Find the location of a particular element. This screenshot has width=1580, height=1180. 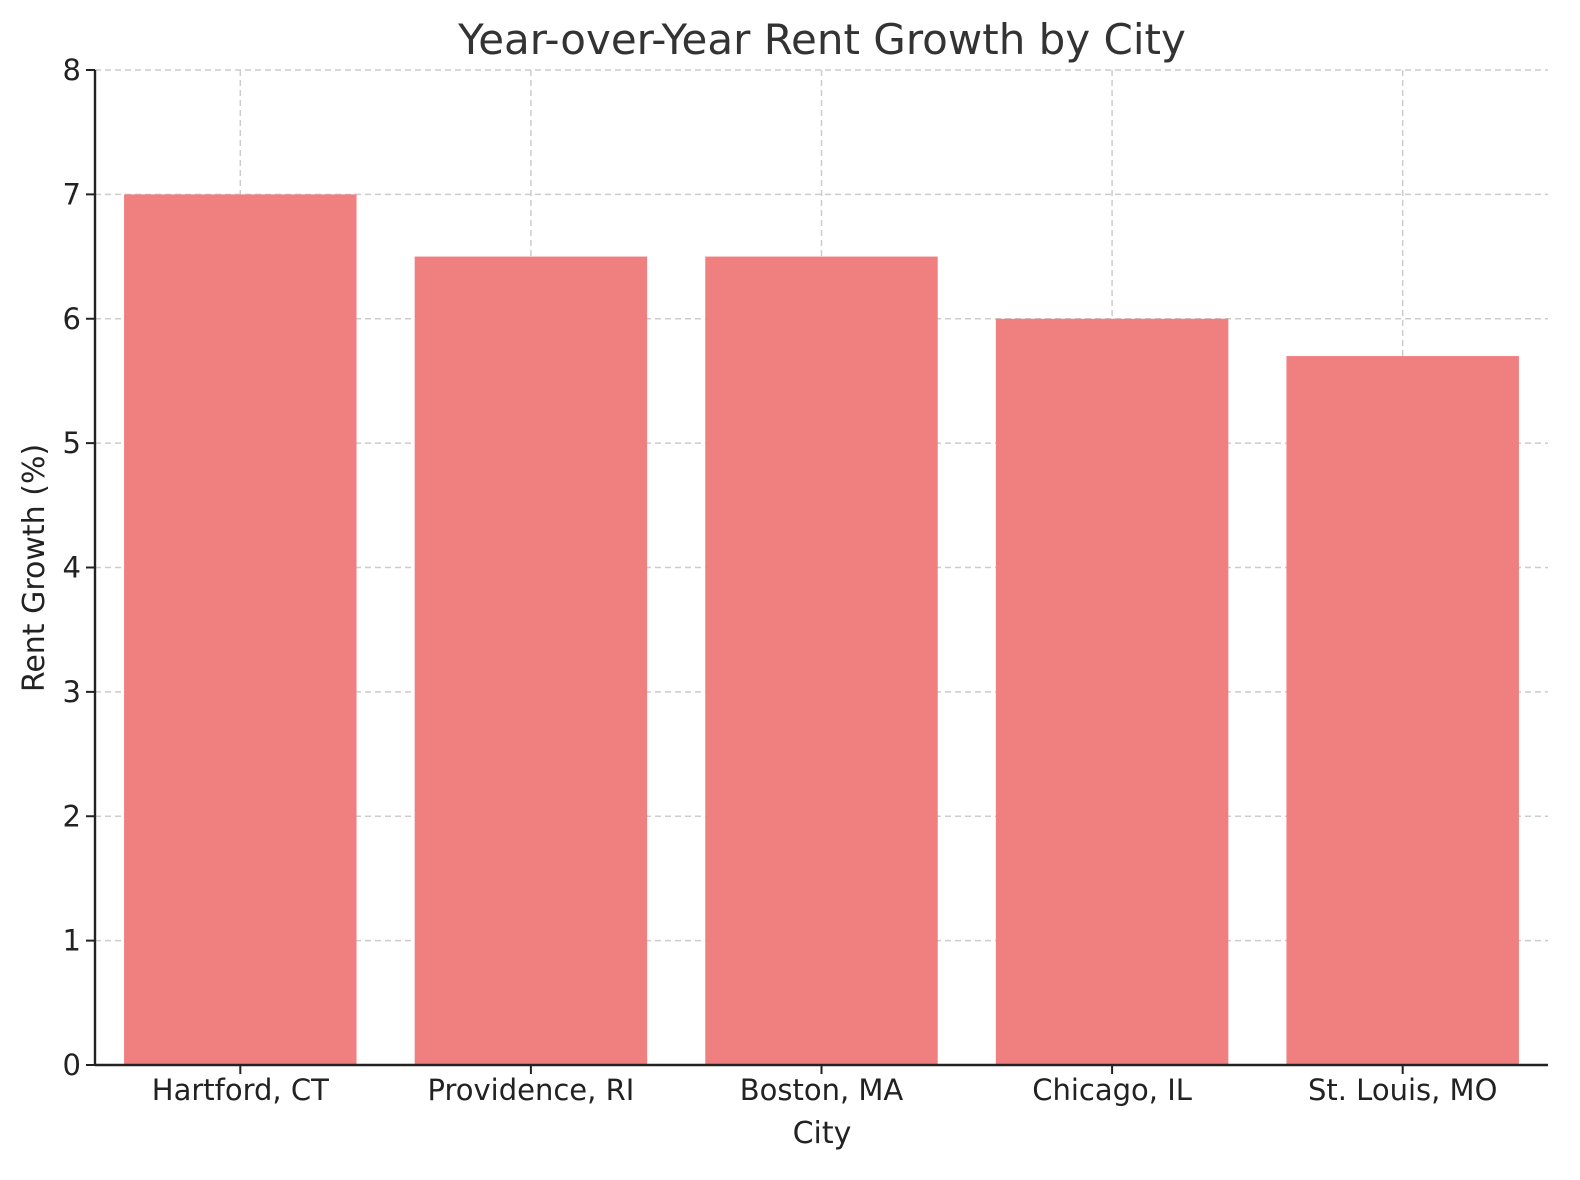

y-tick-label: 8 is located at coordinates (72, 70).